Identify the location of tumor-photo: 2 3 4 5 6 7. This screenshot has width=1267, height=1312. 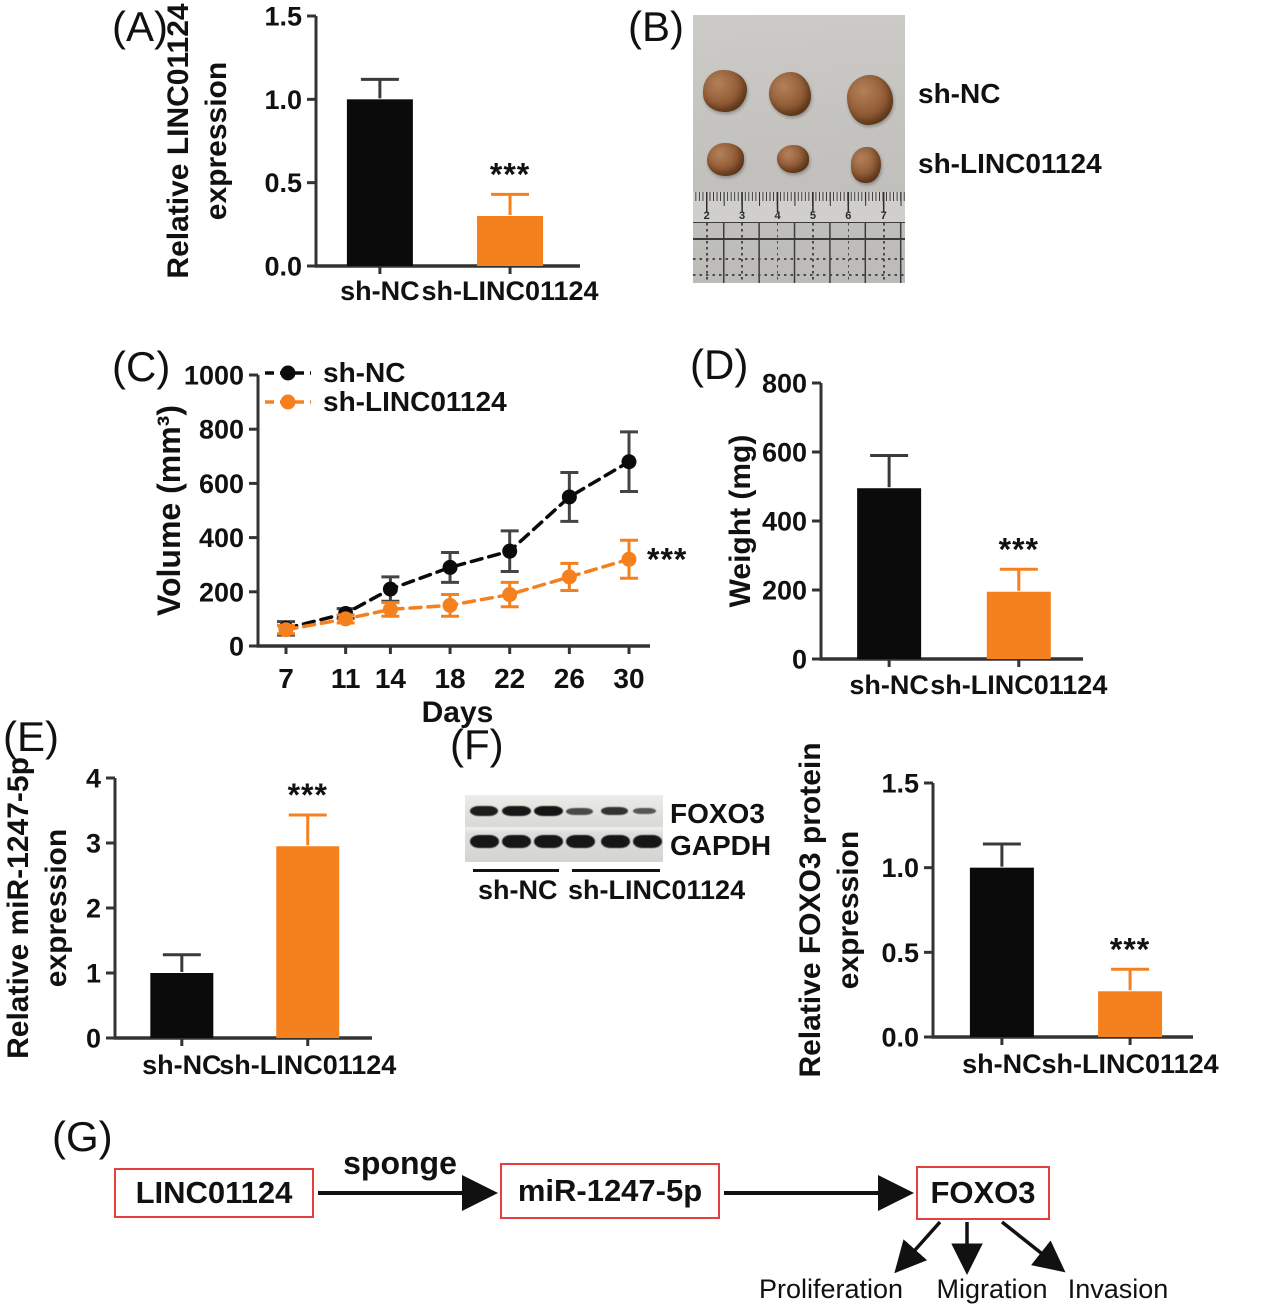
(799, 149).